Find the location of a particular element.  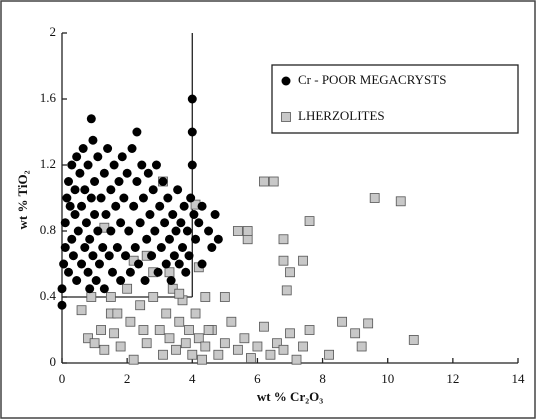

x-tick-label: 6 is located at coordinates (257, 378).